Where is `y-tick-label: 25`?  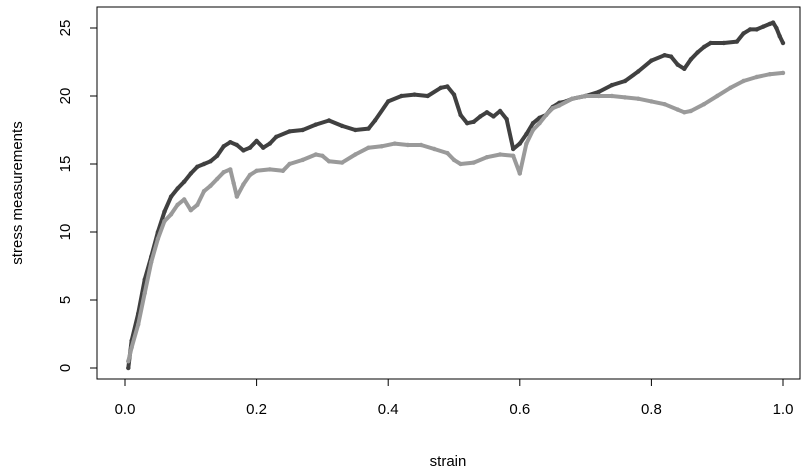
y-tick-label: 25 is located at coordinates (65, 28).